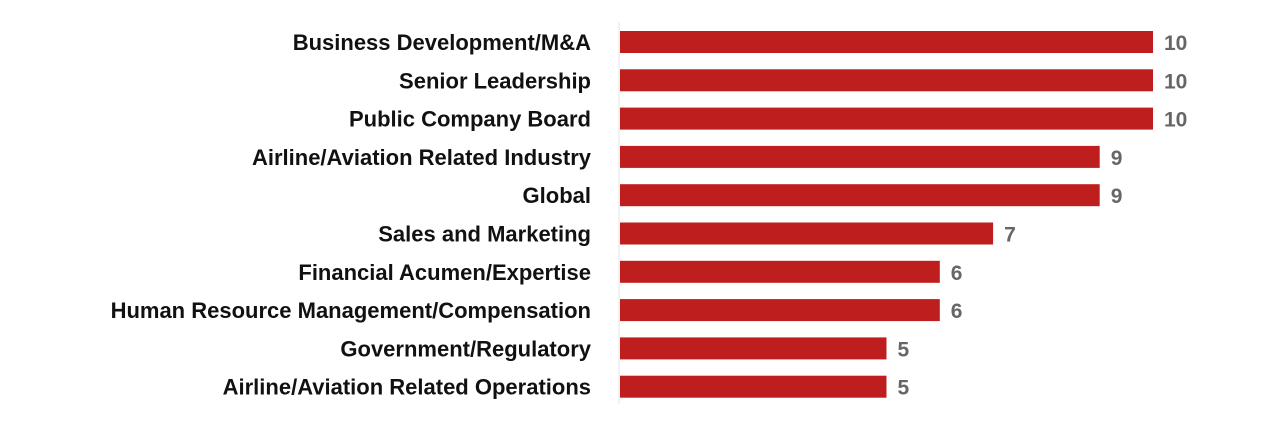 The height and width of the screenshot is (428, 1282). What do you see at coordinates (886, 42) in the screenshot?
I see `bar-business-development-m-a` at bounding box center [886, 42].